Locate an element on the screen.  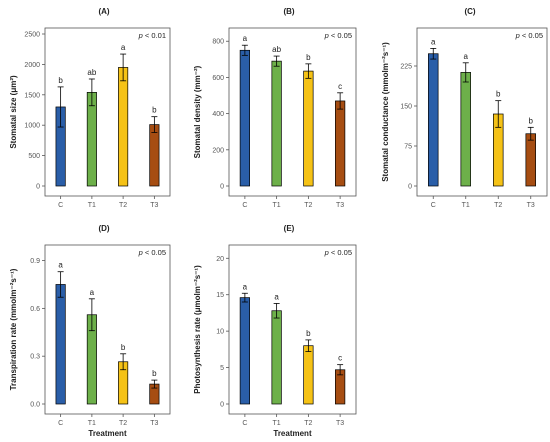
panel-title: (D) is located at coordinates (103, 228).